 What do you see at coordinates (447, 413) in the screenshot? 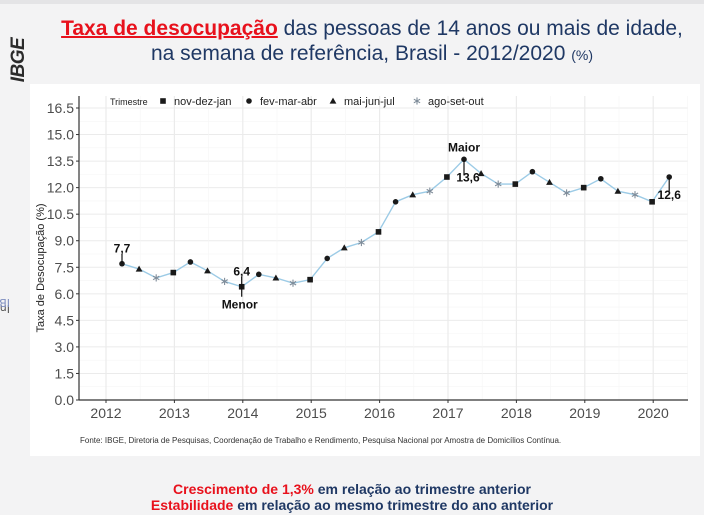
I see `x-tick-label: 2017` at bounding box center [447, 413].